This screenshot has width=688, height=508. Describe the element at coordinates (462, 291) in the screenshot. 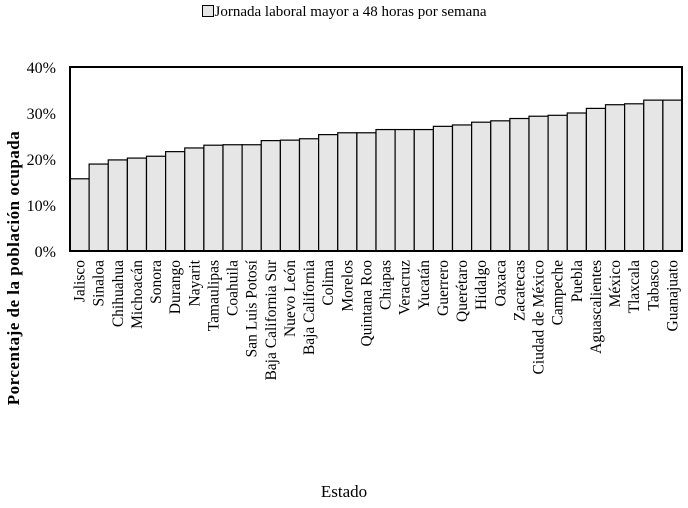

I see `x-tick-label: Querétaro` at that location.